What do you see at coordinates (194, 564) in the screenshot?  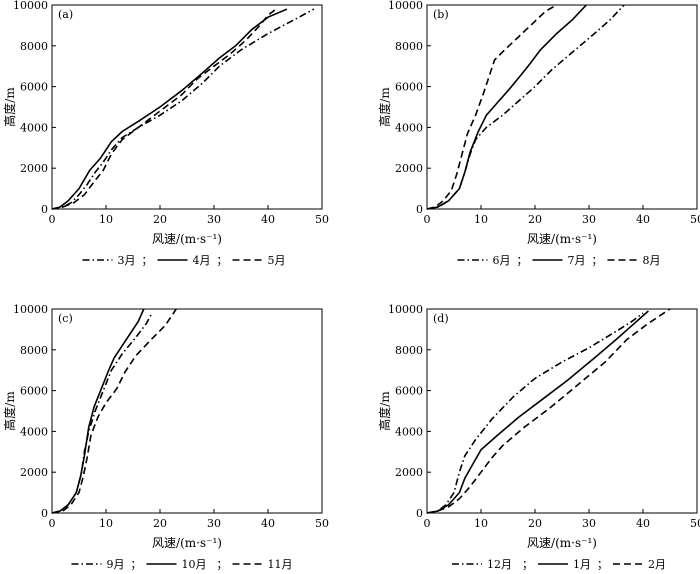 I see `legend-label-2: 10月` at bounding box center [194, 564].